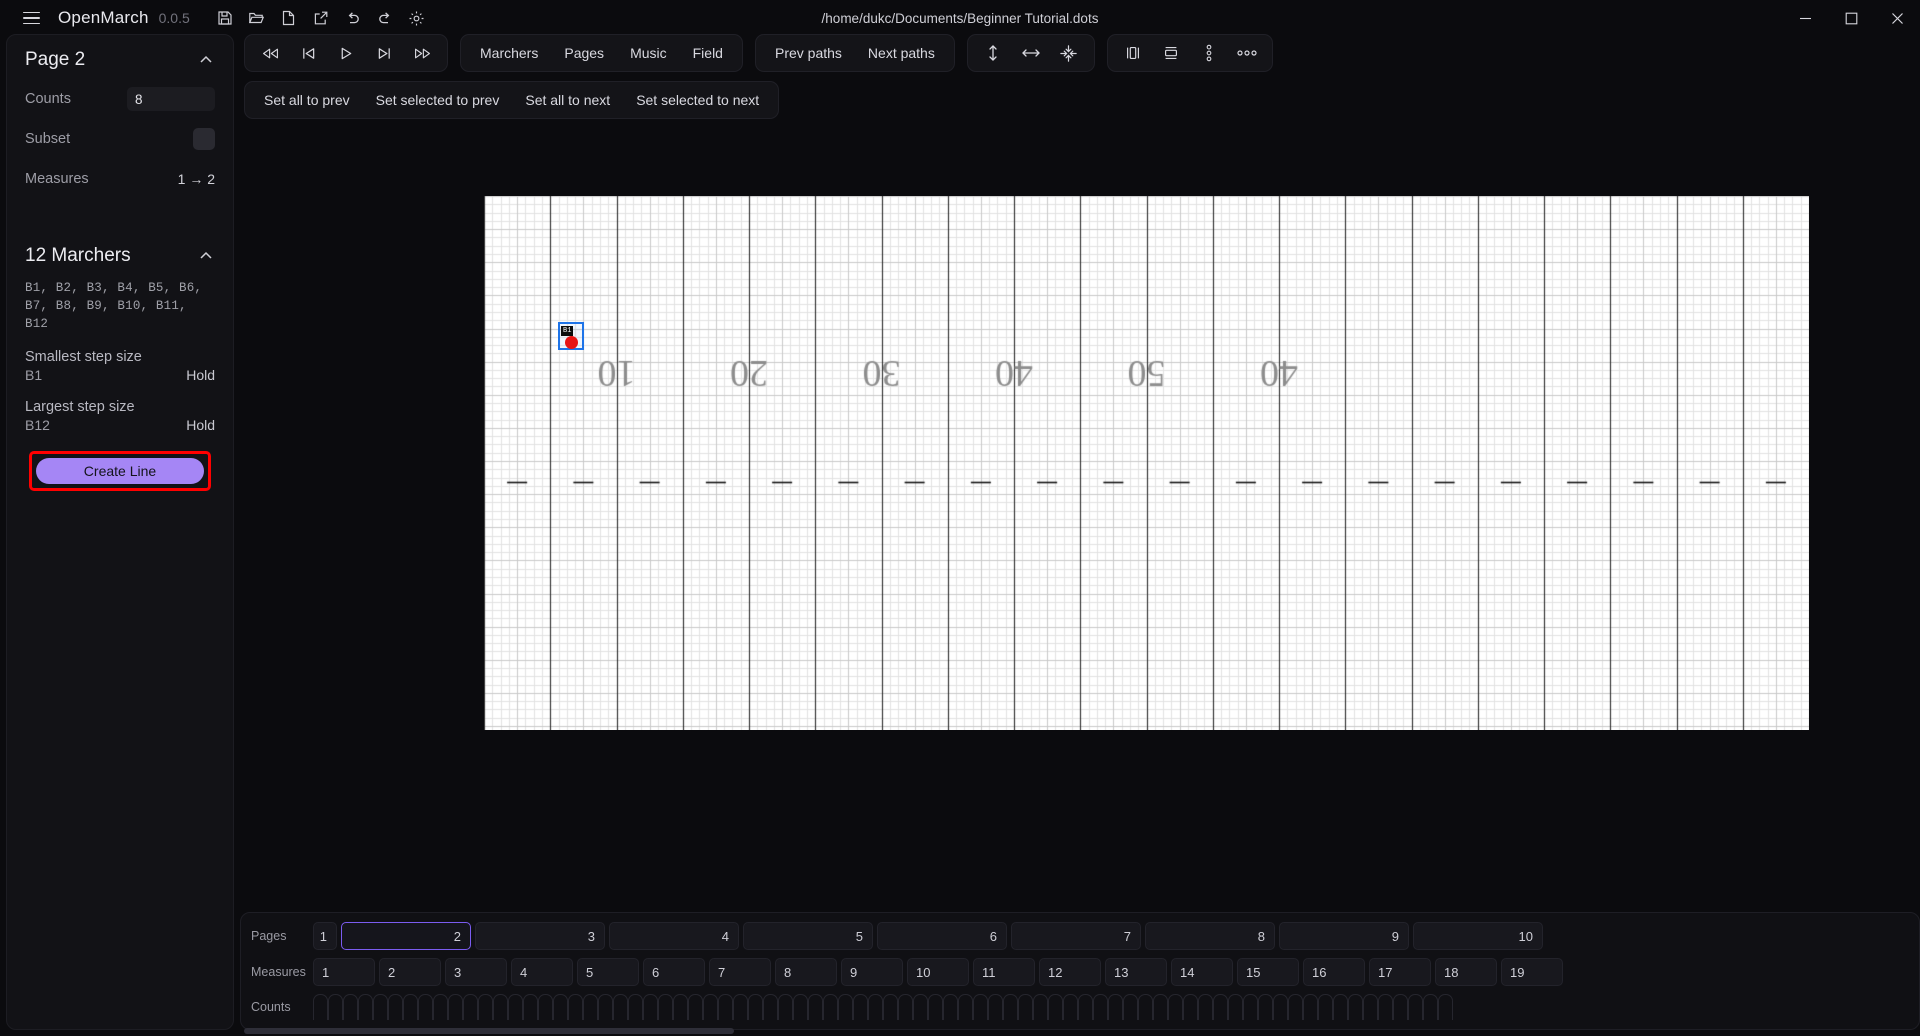 This screenshot has width=1920, height=1036. What do you see at coordinates (1070, 972) in the screenshot?
I see `measure-cell-12: 12` at bounding box center [1070, 972].